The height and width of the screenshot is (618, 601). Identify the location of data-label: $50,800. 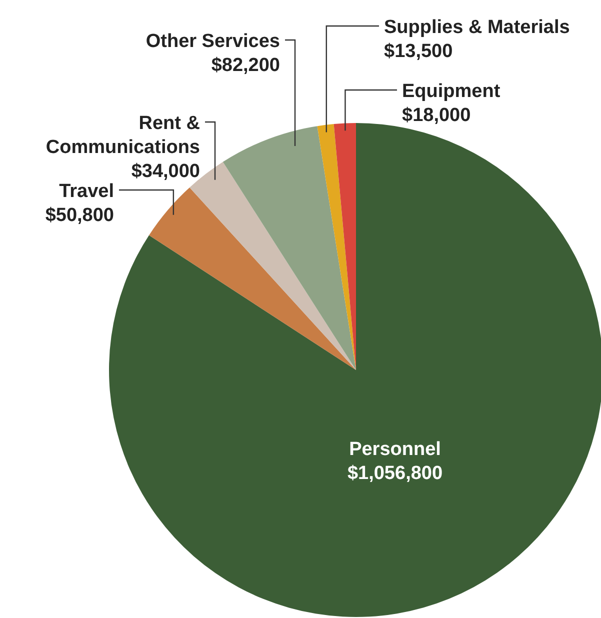
(79, 215).